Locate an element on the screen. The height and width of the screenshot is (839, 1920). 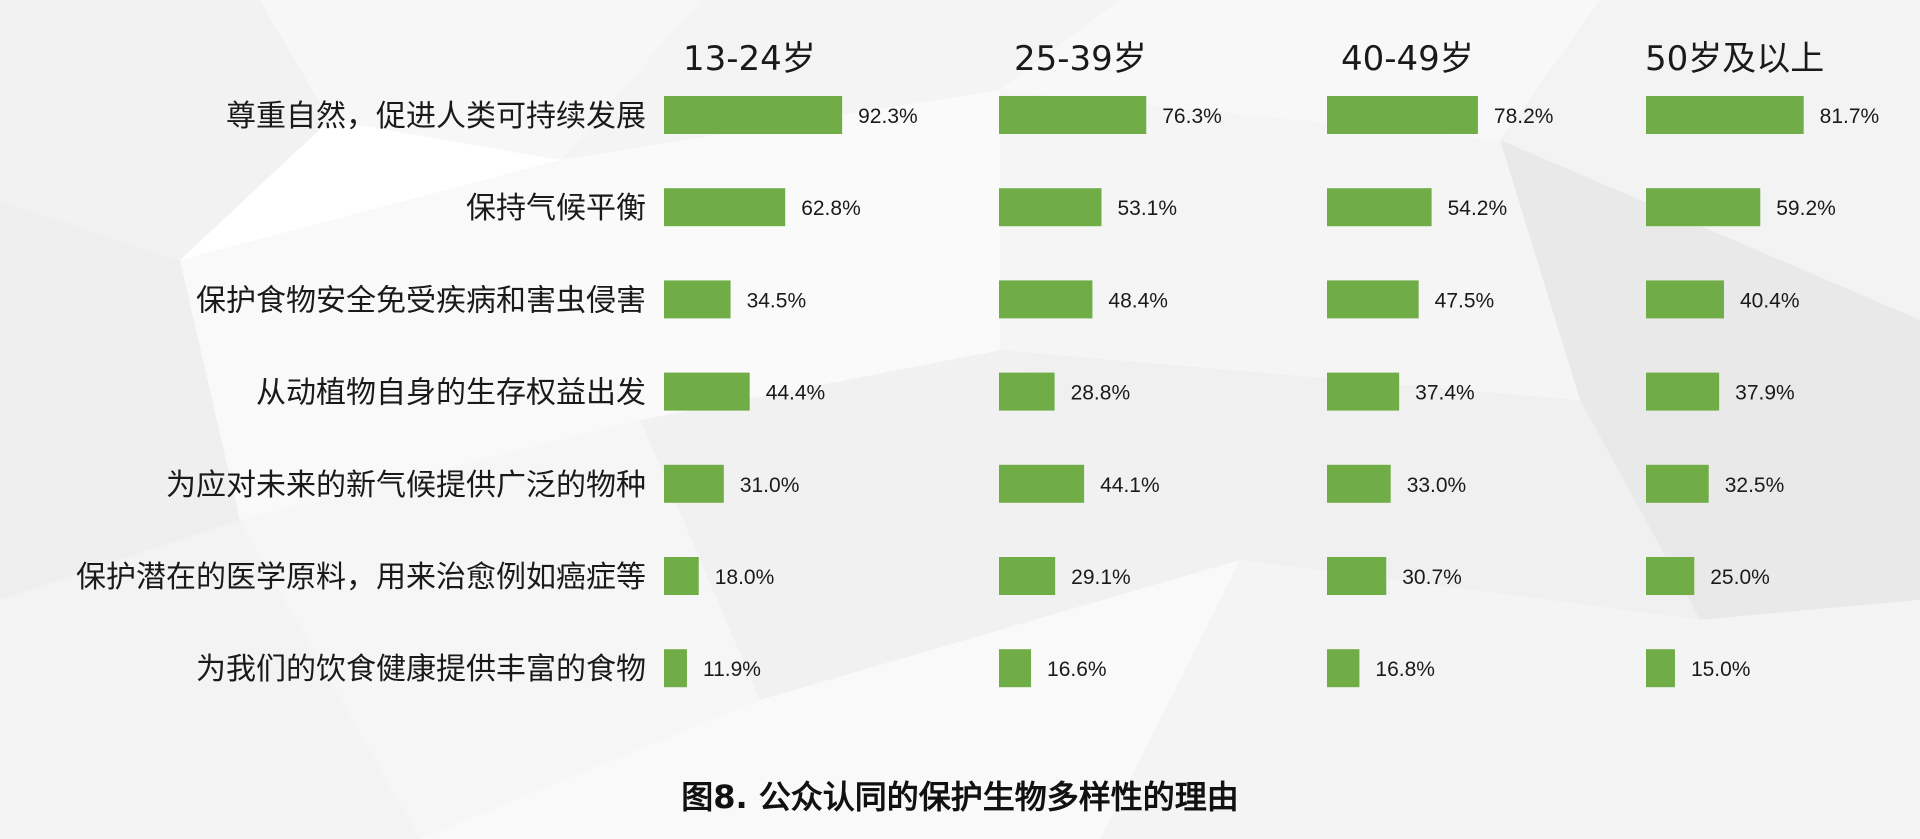
bar-s1-c0 is located at coordinates (1073, 115).